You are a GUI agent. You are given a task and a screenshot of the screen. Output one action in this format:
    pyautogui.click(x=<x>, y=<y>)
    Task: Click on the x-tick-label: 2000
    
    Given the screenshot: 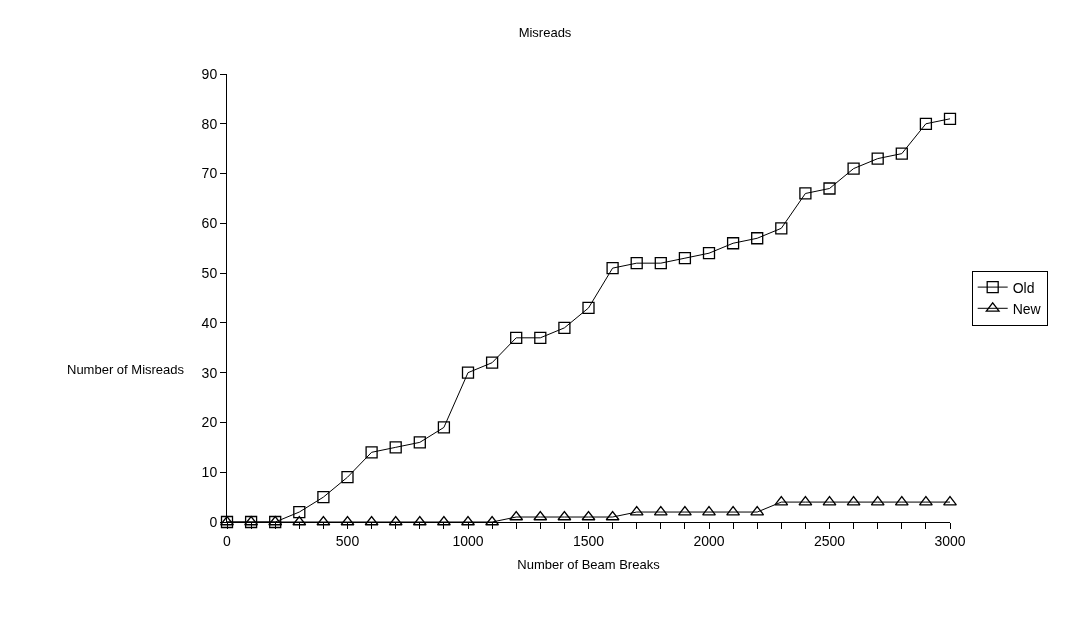 What is the action you would take?
    pyautogui.click(x=709, y=540)
    